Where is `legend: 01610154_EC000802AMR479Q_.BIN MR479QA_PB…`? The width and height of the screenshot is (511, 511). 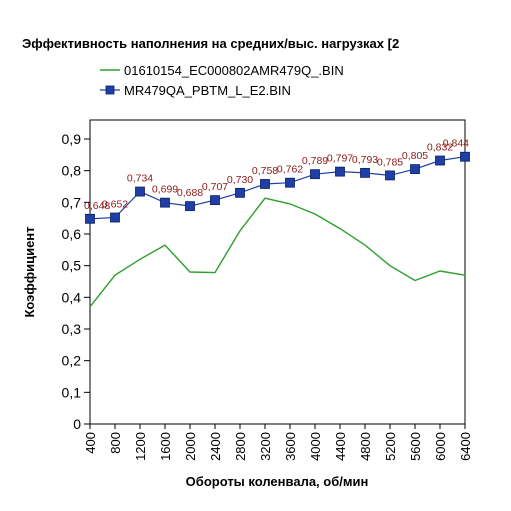 legend: 01610154_EC000802AMR479Q_.BIN MR479QA_PB… is located at coordinates (222, 80).